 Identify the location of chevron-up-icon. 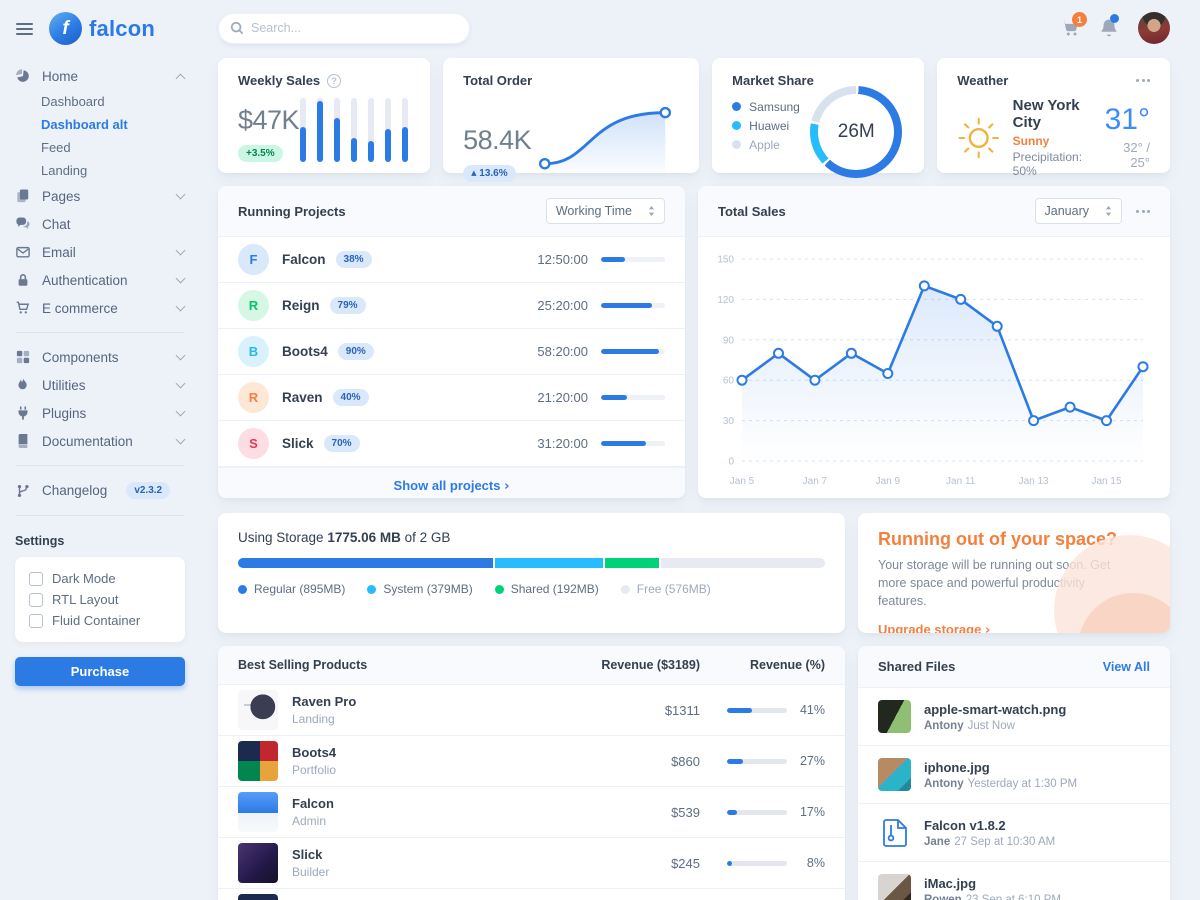
(180, 78).